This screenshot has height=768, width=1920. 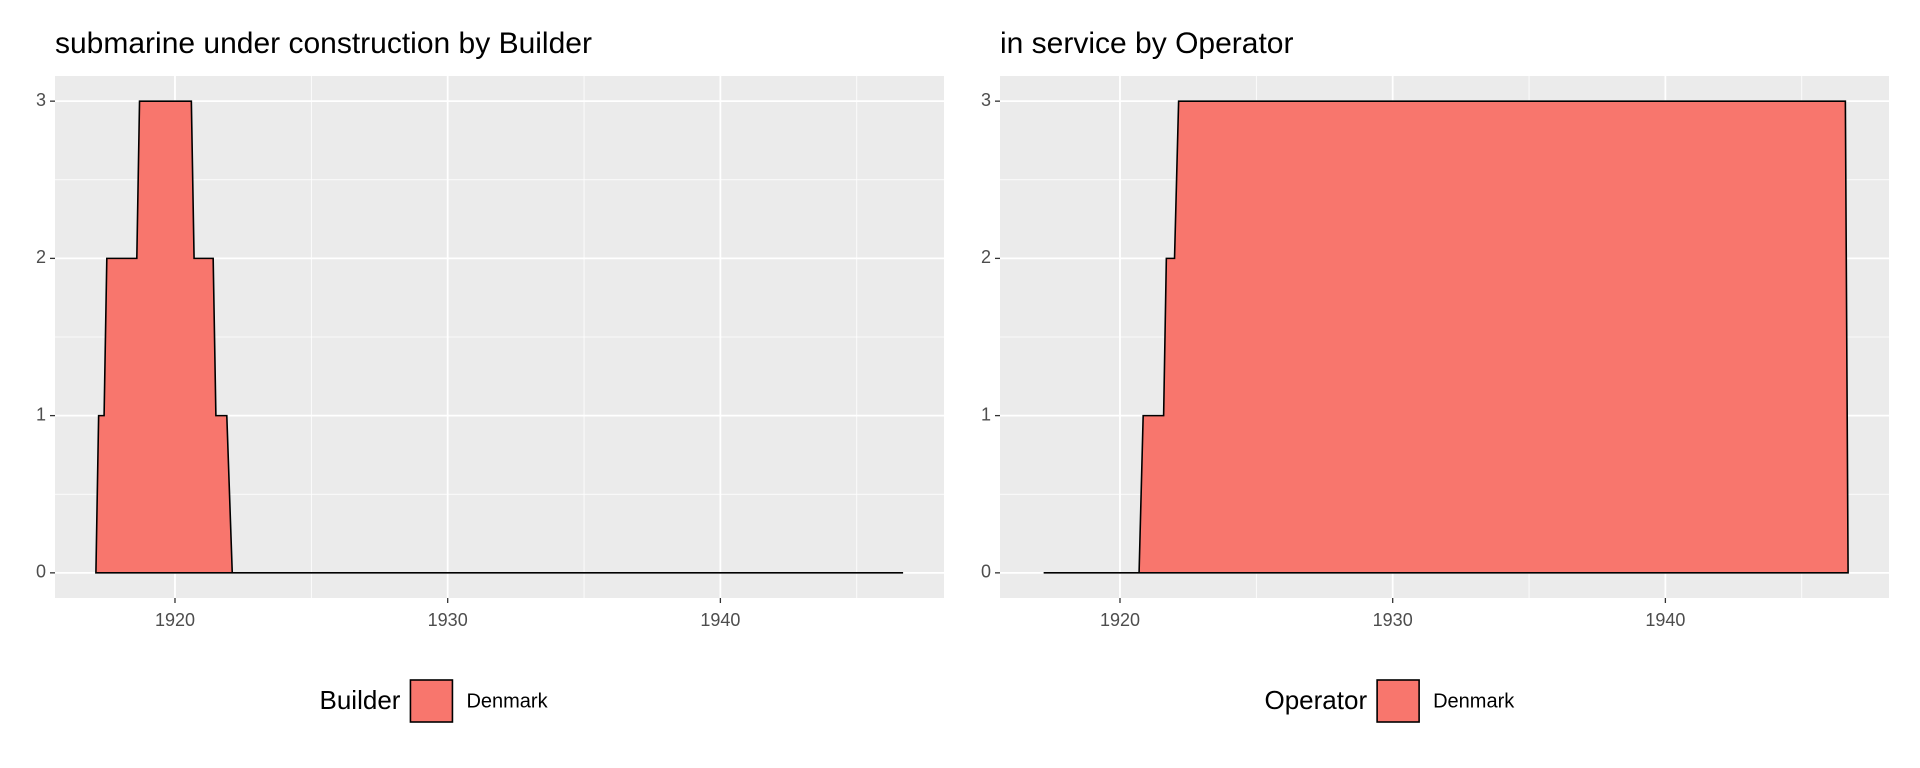 I want to click on chart-title: in service by Operator, so click(x=1146, y=43).